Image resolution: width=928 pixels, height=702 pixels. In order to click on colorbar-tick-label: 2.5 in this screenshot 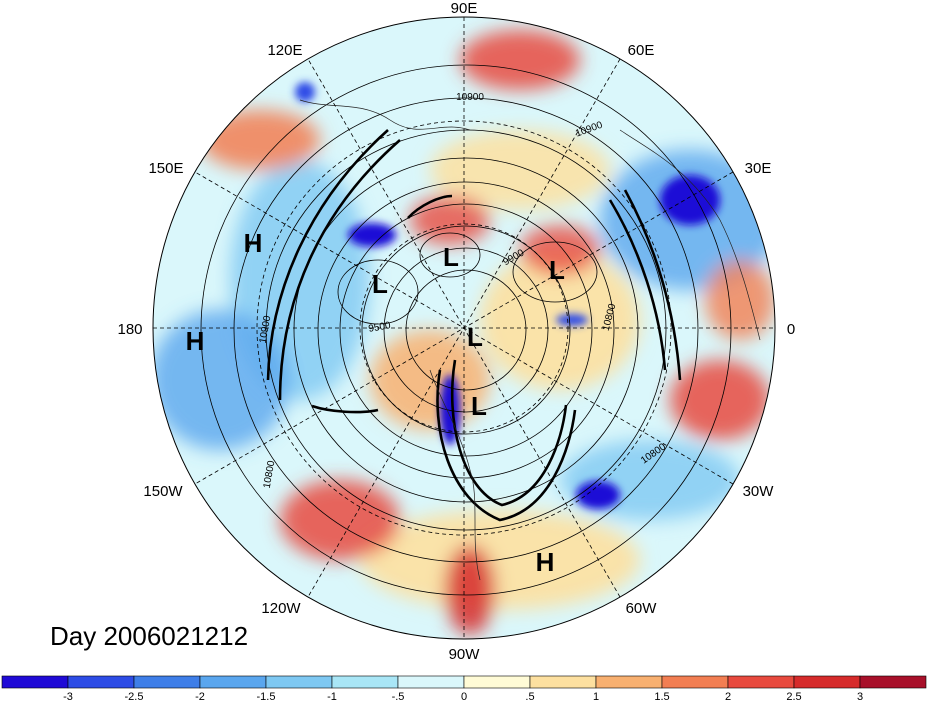, I will do `click(793, 696)`.